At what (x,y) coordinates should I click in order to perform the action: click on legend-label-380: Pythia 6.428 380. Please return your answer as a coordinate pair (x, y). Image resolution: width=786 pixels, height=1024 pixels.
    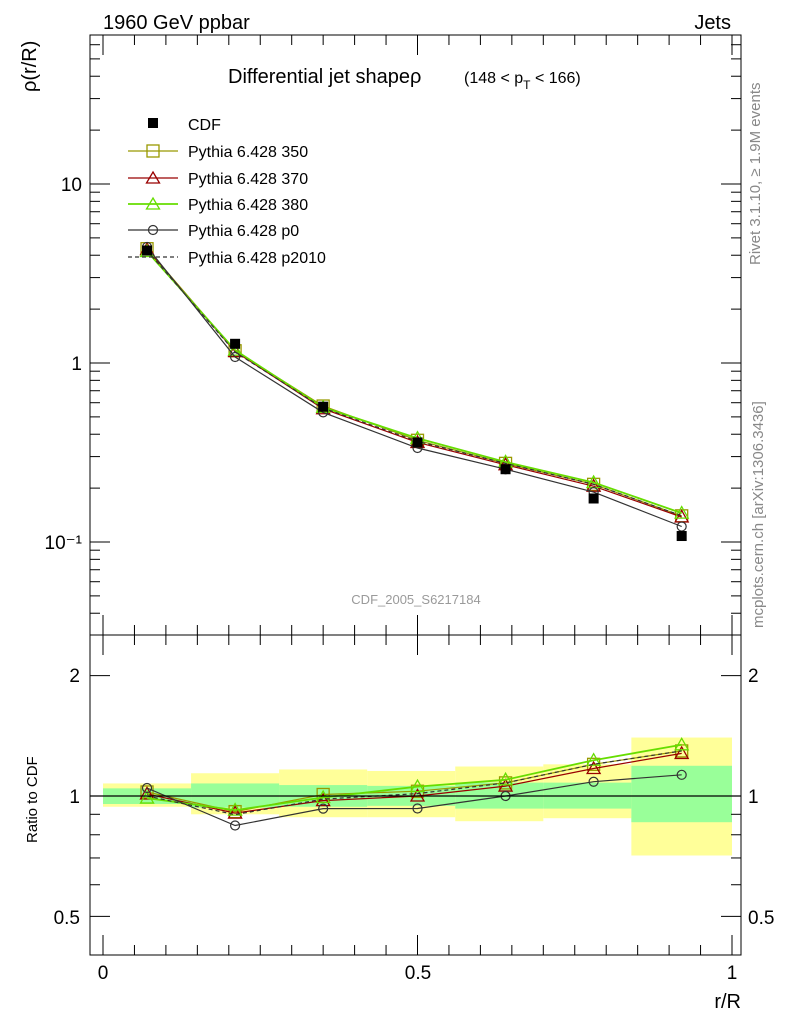
    Looking at the image, I should click on (248, 205).